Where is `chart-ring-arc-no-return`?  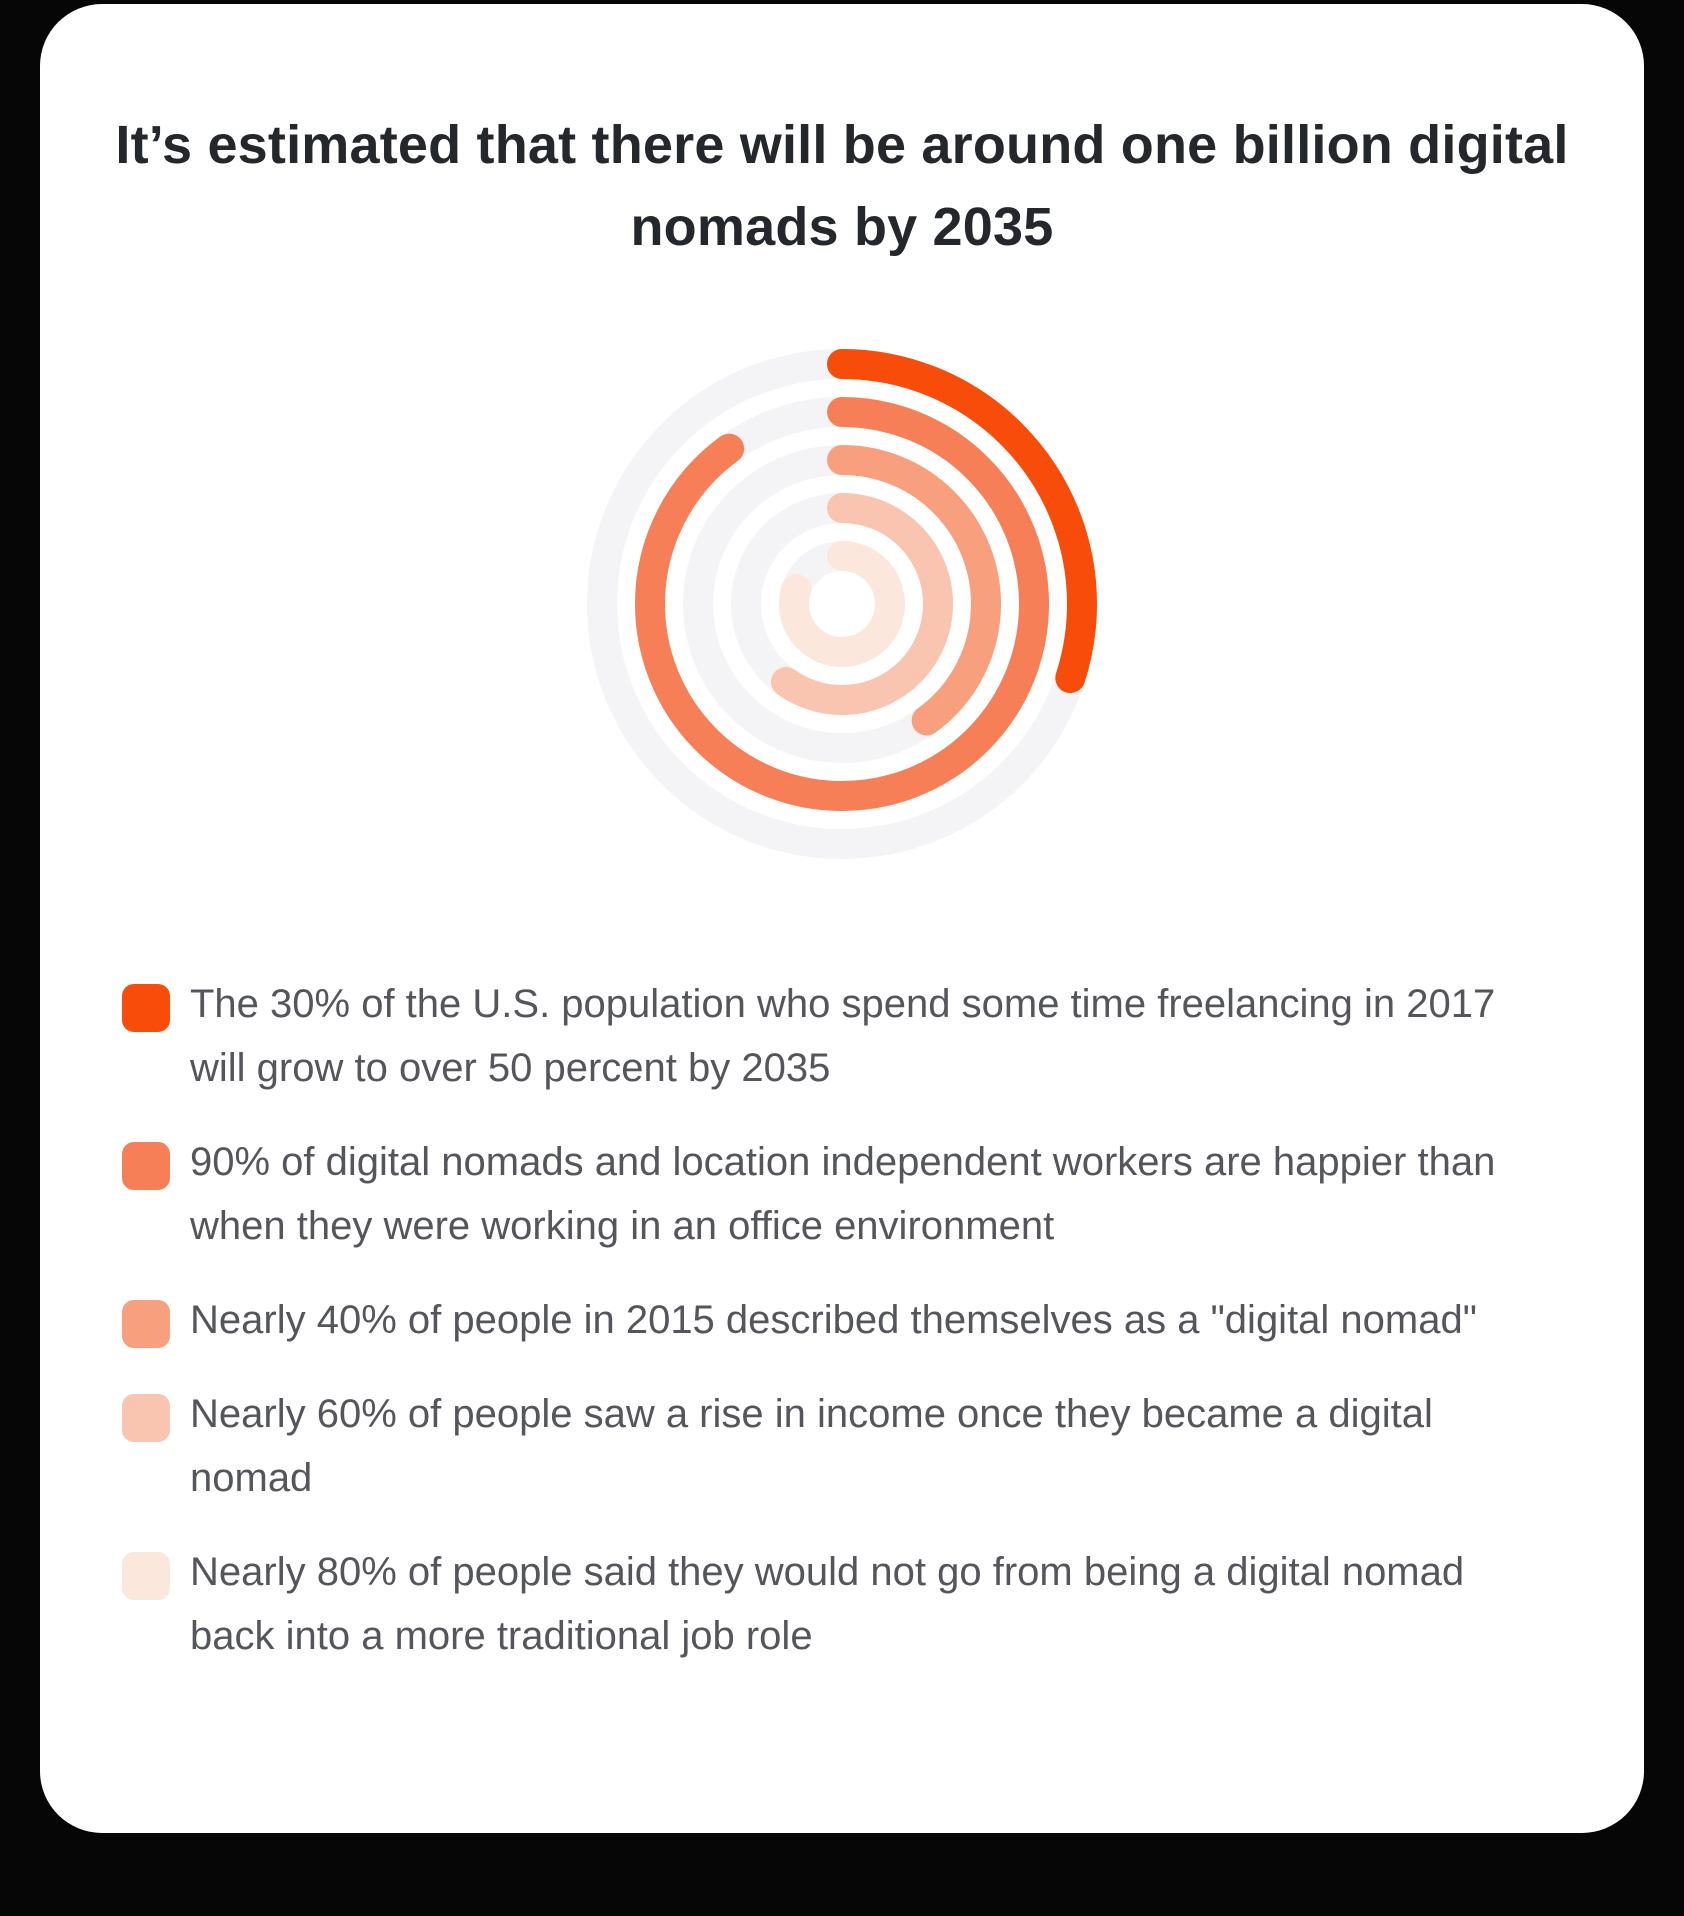
chart-ring-arc-no-return is located at coordinates (842, 604).